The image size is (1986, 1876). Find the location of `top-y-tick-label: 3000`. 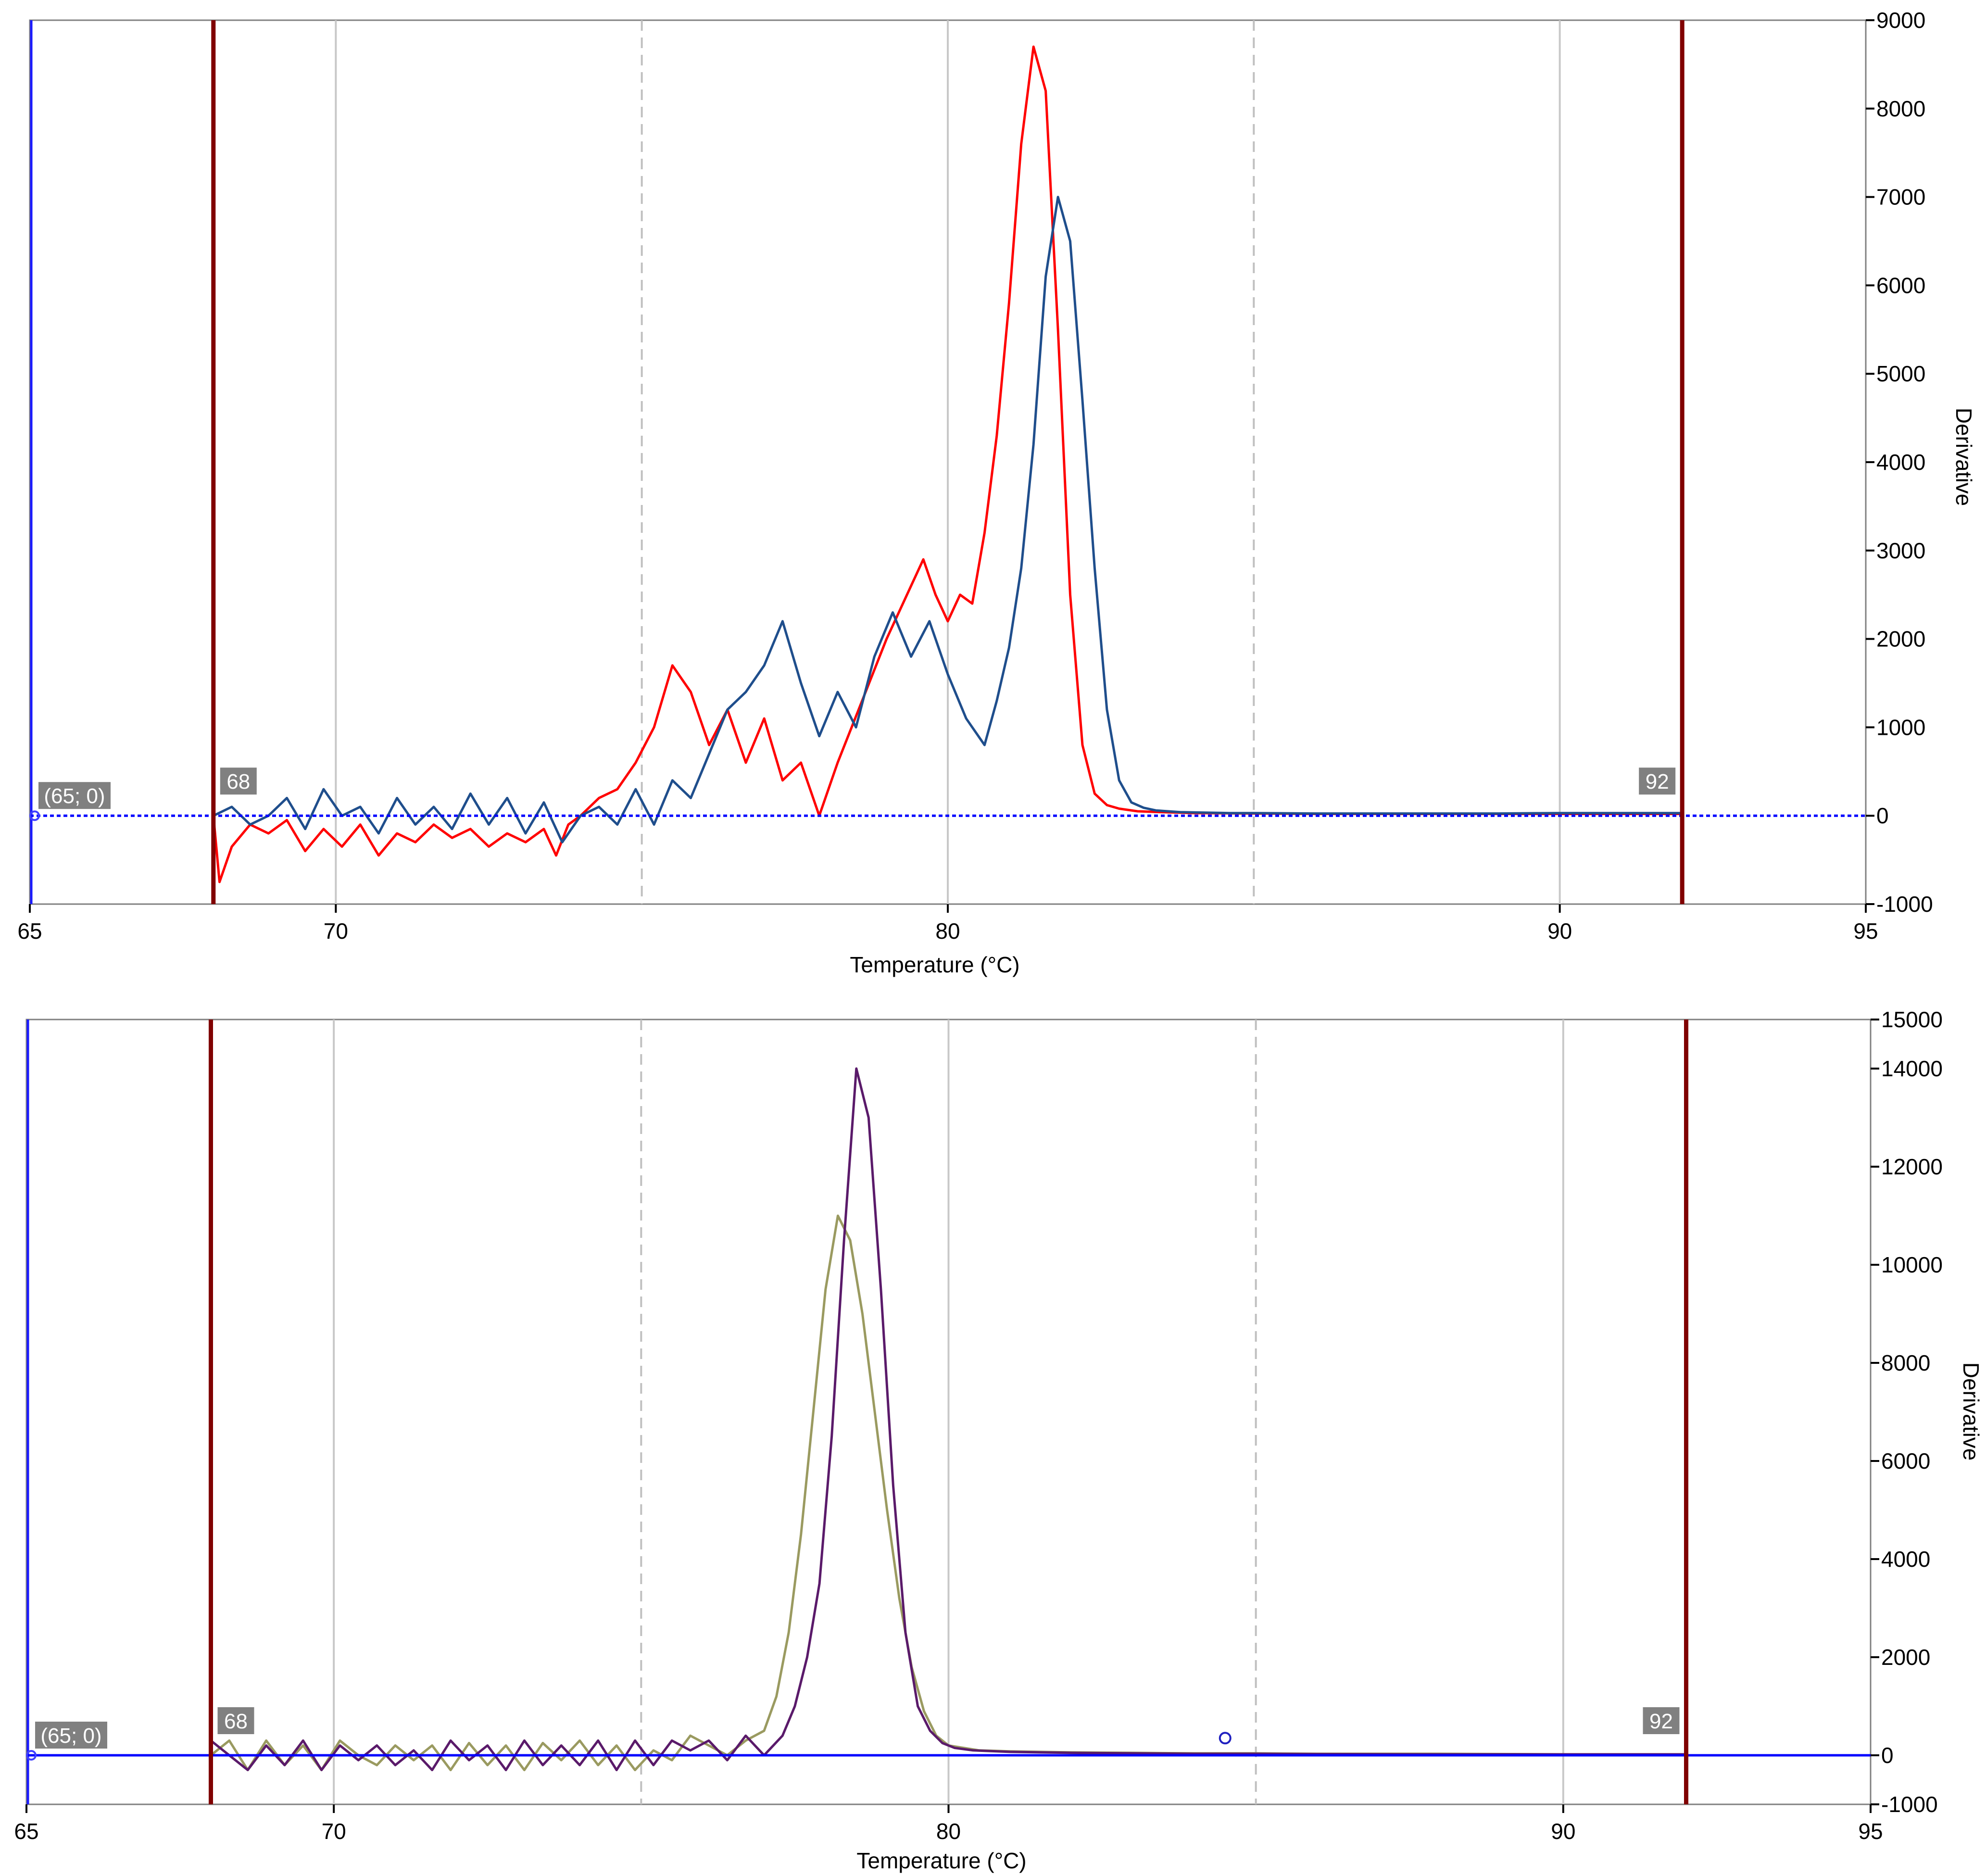

top-y-tick-label: 3000 is located at coordinates (1900, 550).